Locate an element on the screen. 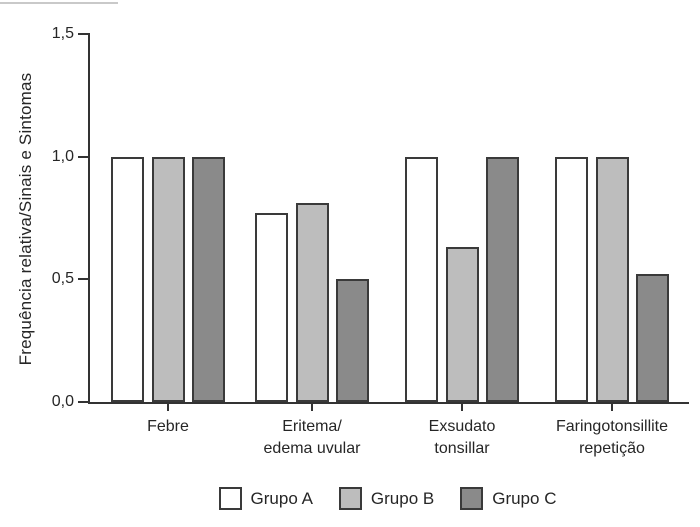 The image size is (700, 527). legend-entry: Grupo A is located at coordinates (265, 498).